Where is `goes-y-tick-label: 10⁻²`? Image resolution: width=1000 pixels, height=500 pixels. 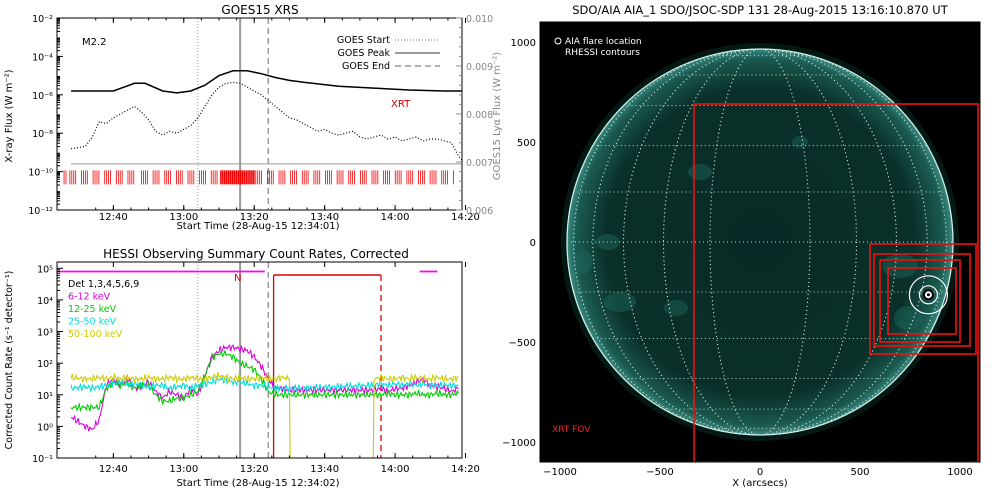 goes-y-tick-label: 10⁻² is located at coordinates (42, 19).